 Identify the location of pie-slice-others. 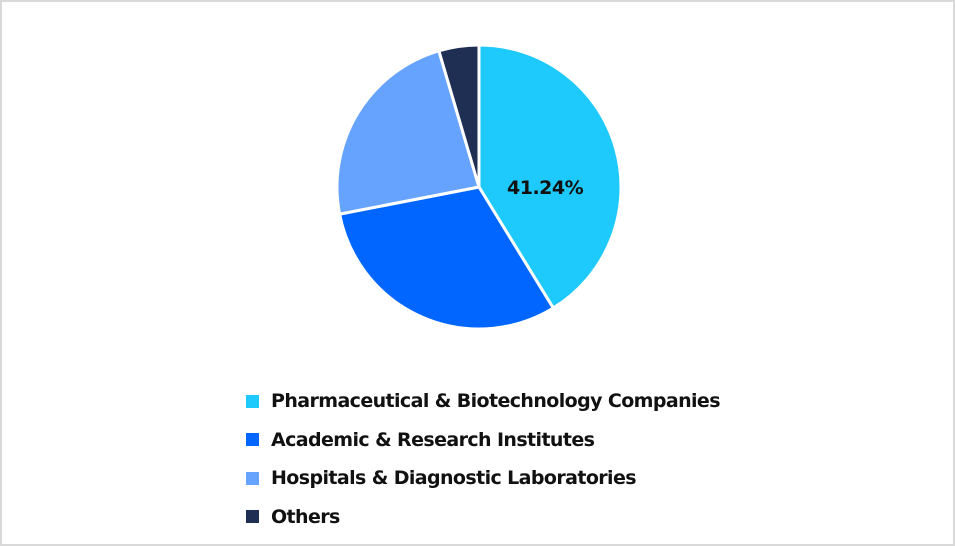
(459, 116).